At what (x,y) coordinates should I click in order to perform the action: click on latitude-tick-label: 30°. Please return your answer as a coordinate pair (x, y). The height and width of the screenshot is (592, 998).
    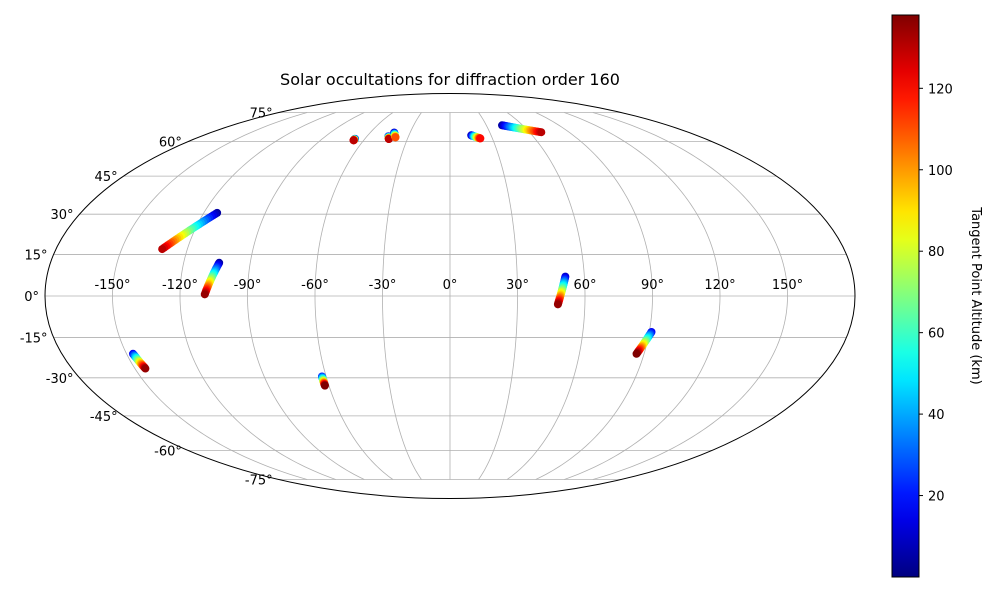
    Looking at the image, I should click on (61, 215).